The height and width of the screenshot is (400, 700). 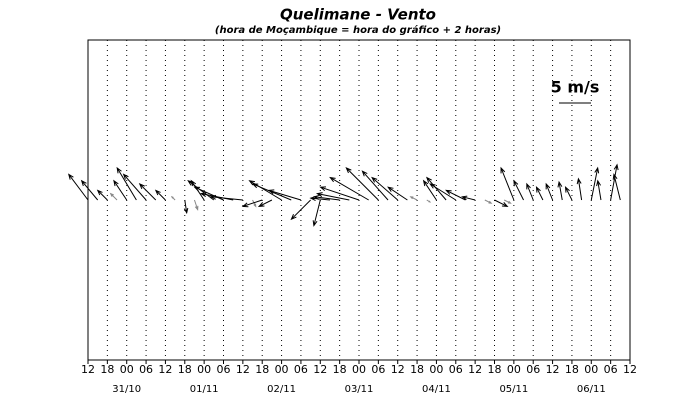 What do you see at coordinates (359, 389) in the screenshot?
I see `date-label: 03/11` at bounding box center [359, 389].